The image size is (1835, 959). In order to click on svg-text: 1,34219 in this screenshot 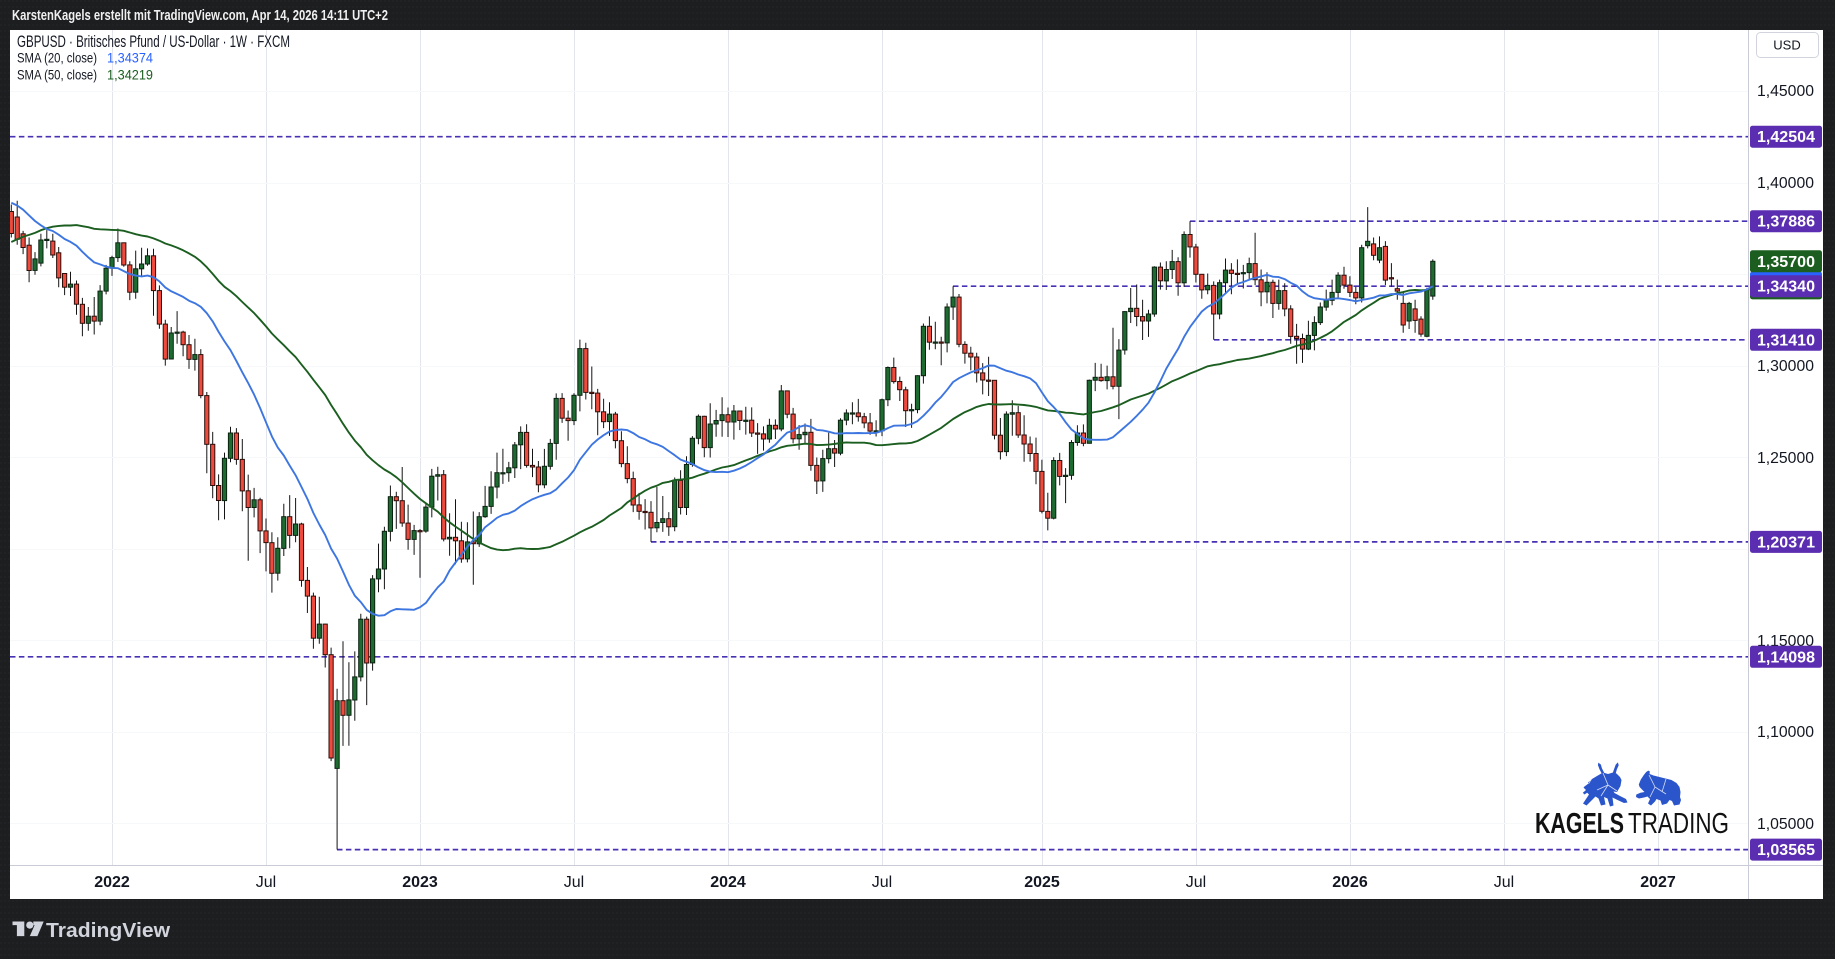, I will do `click(130, 75)`.